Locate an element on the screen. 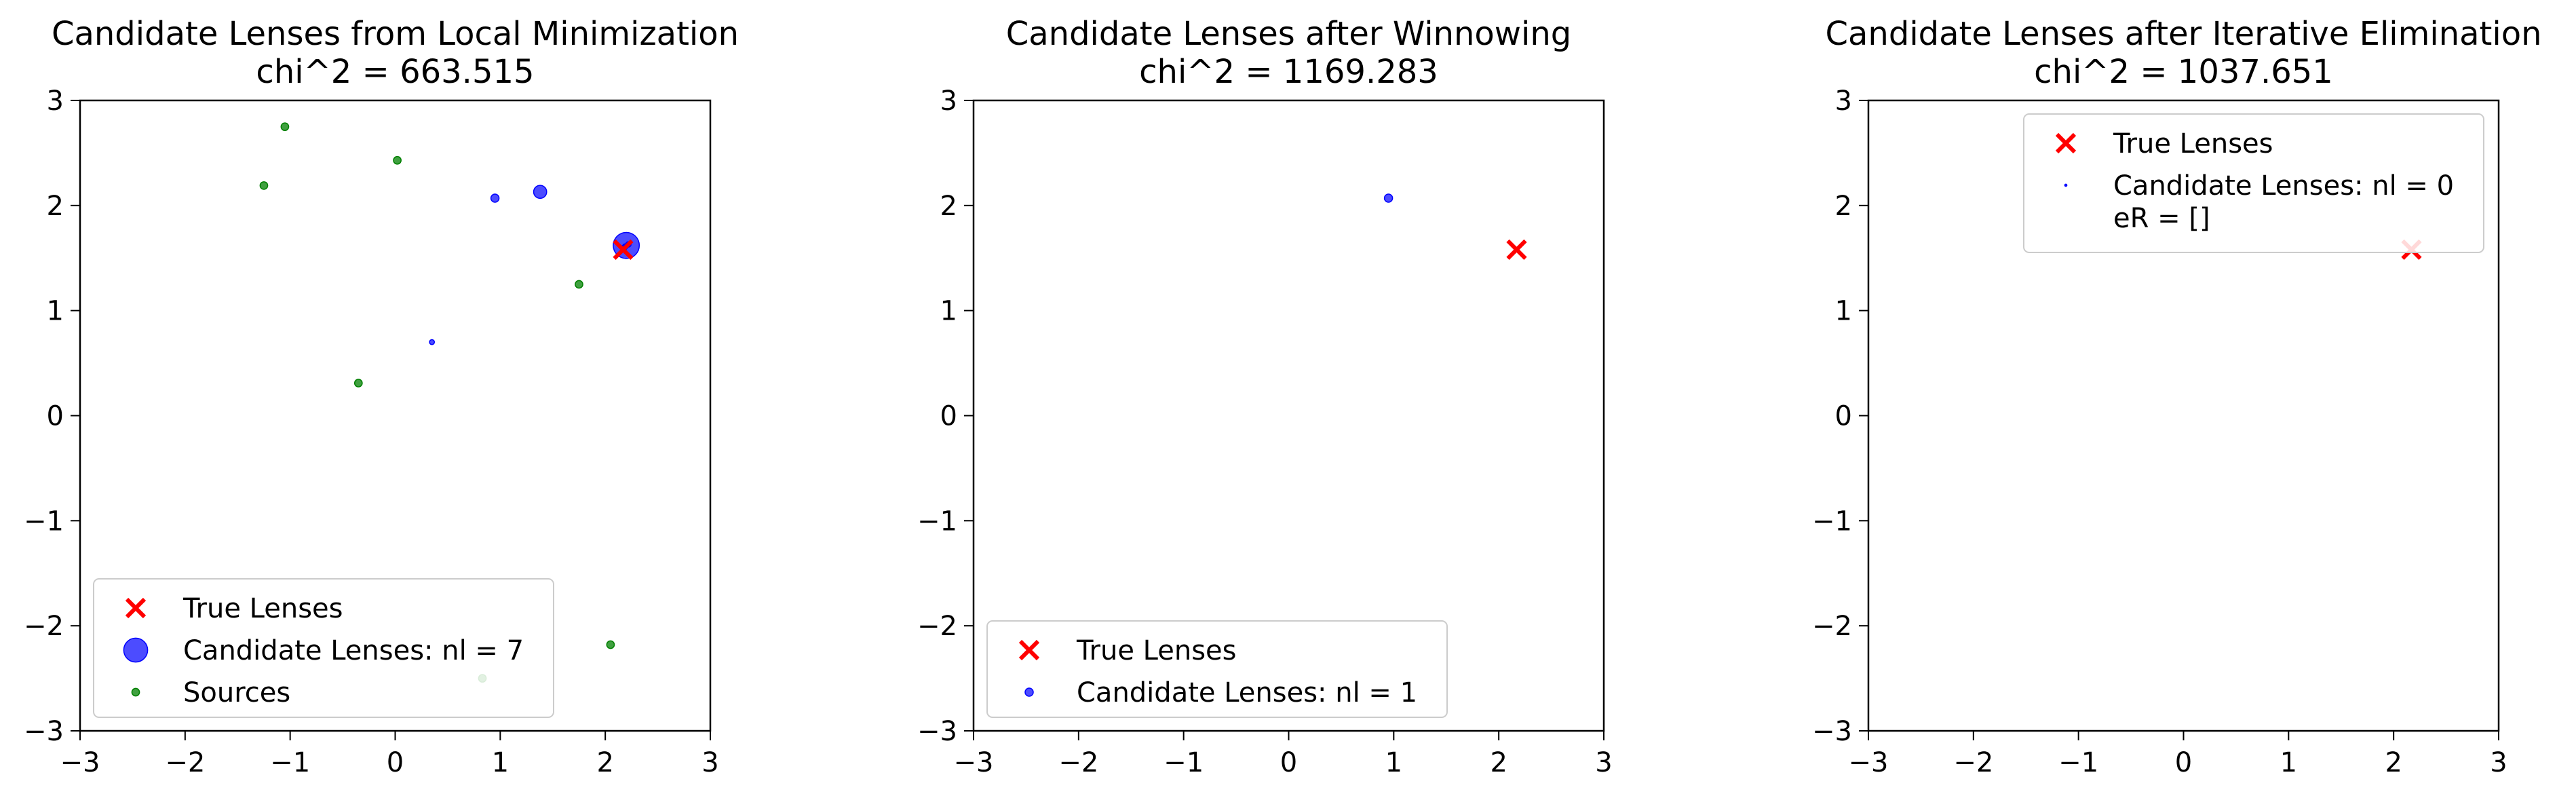  legend-label: Candidate Lenses: nl = 1 is located at coordinates (1247, 692).